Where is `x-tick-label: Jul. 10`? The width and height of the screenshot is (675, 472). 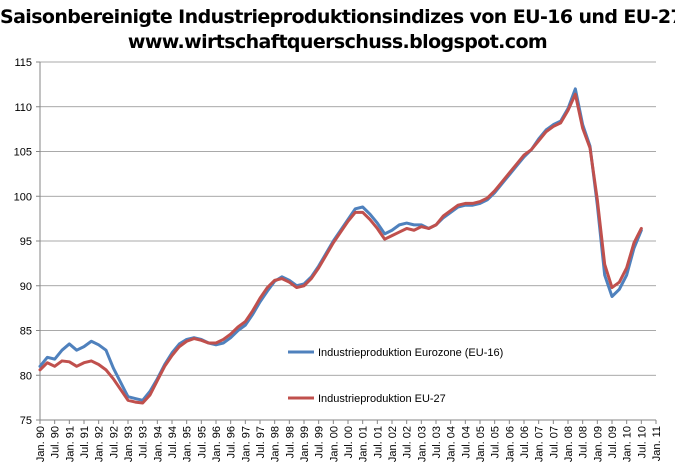
x-tick-label: Jul. 10 is located at coordinates (642, 442).